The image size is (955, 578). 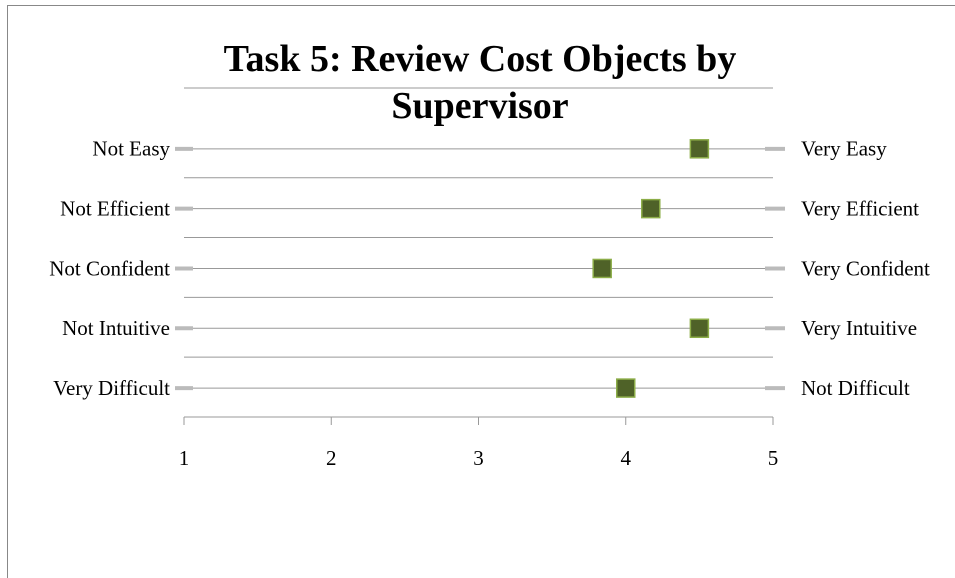 I want to click on x-tick-label: 4, so click(x=626, y=458).